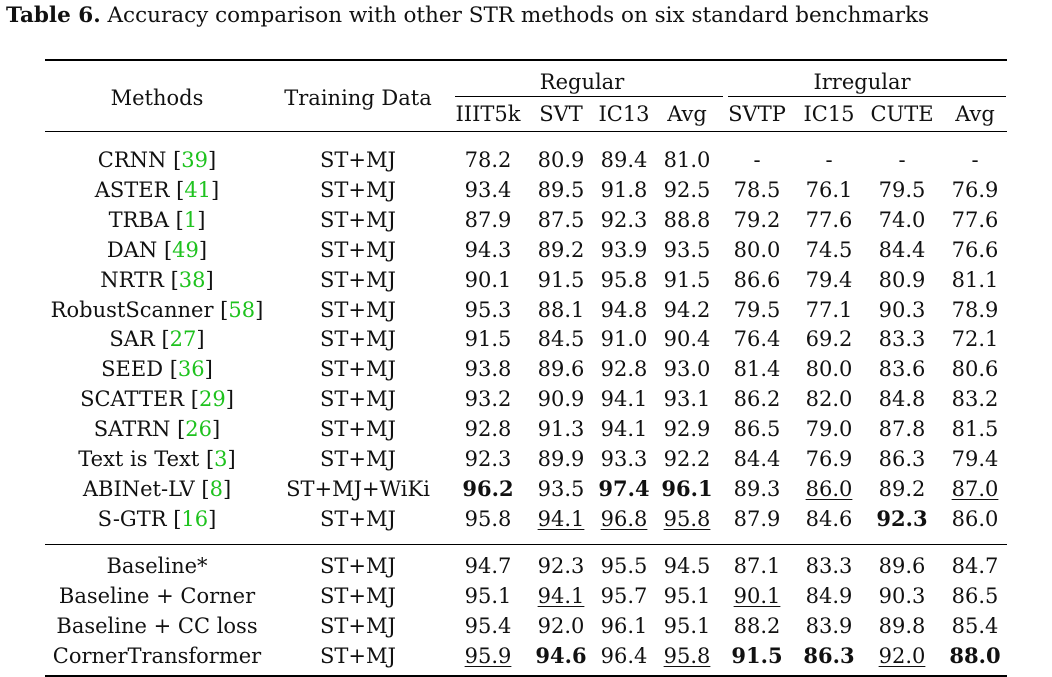 This screenshot has height=677, width=1052. I want to click on accuracy-cell: 93.4, so click(488, 189).